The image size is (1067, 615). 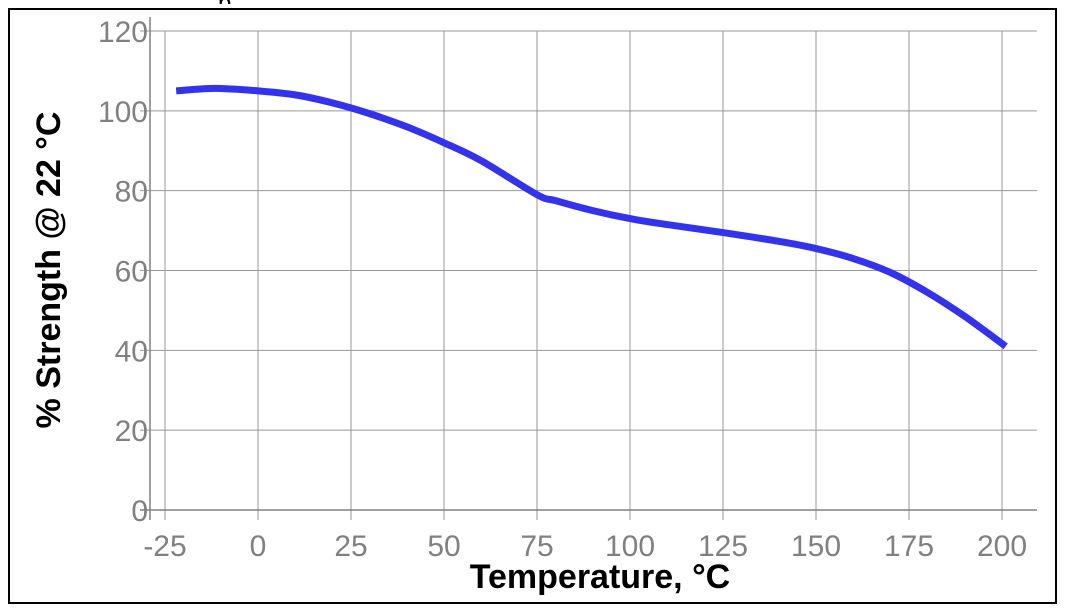 What do you see at coordinates (131, 351) in the screenshot?
I see `y-tick-label: 40` at bounding box center [131, 351].